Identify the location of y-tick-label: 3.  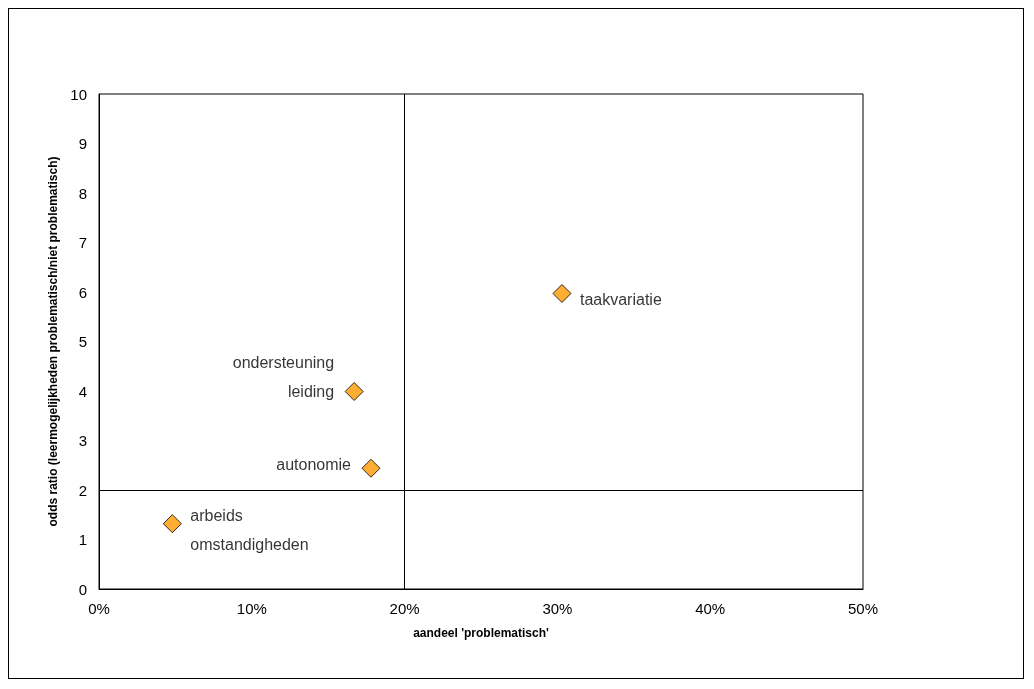
(82, 440).